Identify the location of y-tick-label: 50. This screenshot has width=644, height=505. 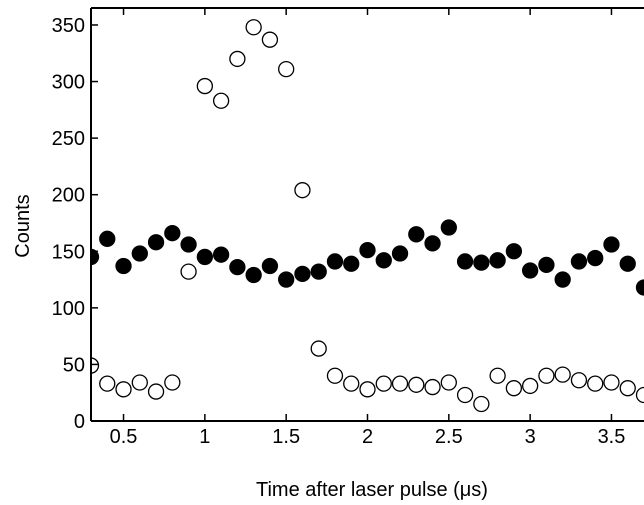
(74, 365).